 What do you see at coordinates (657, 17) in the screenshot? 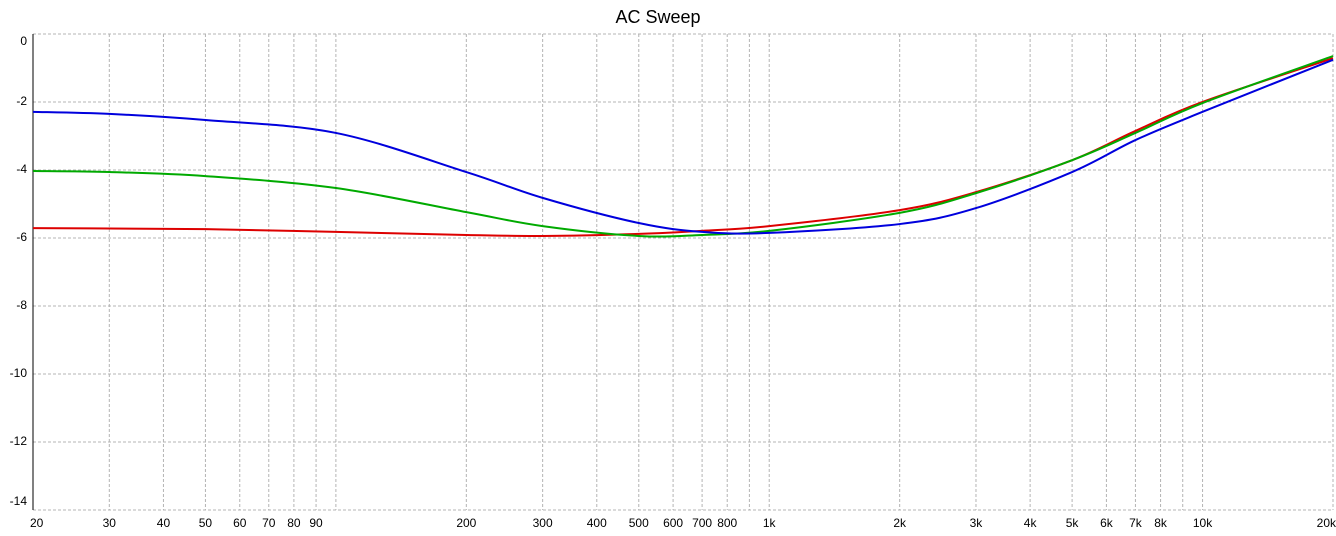
I see `chart-title: AC Sweep` at bounding box center [657, 17].